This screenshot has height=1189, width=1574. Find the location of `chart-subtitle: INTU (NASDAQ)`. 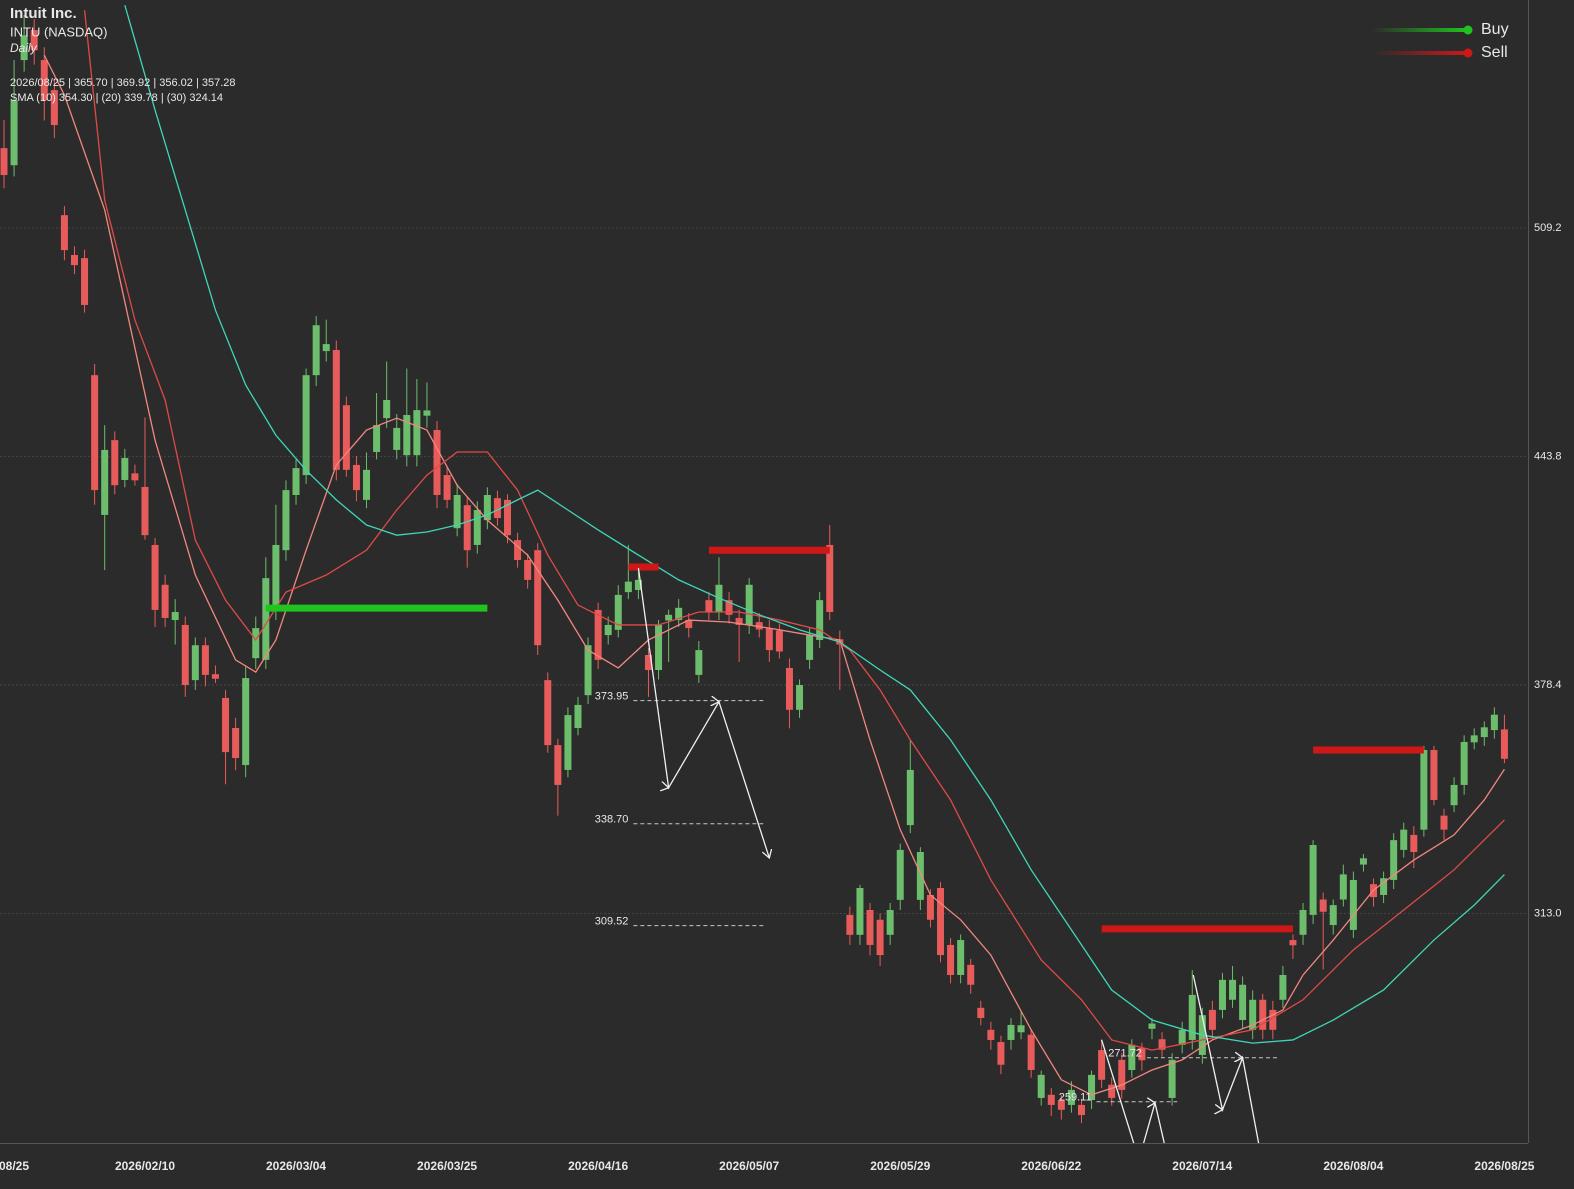

chart-subtitle: INTU (NASDAQ) is located at coordinates (59, 31).